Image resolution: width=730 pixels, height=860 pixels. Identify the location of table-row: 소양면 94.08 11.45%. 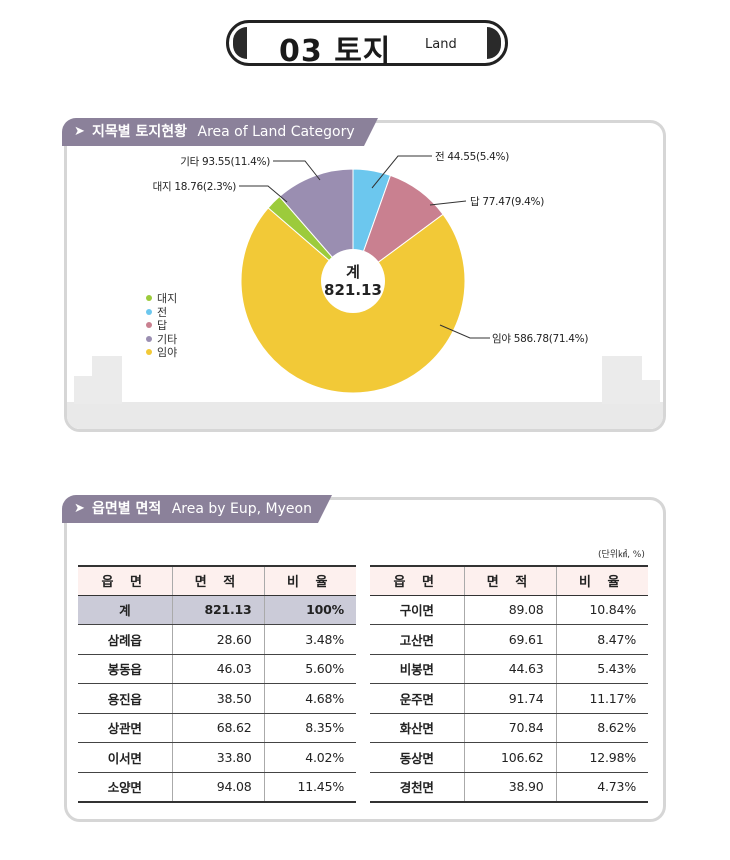
(217, 787).